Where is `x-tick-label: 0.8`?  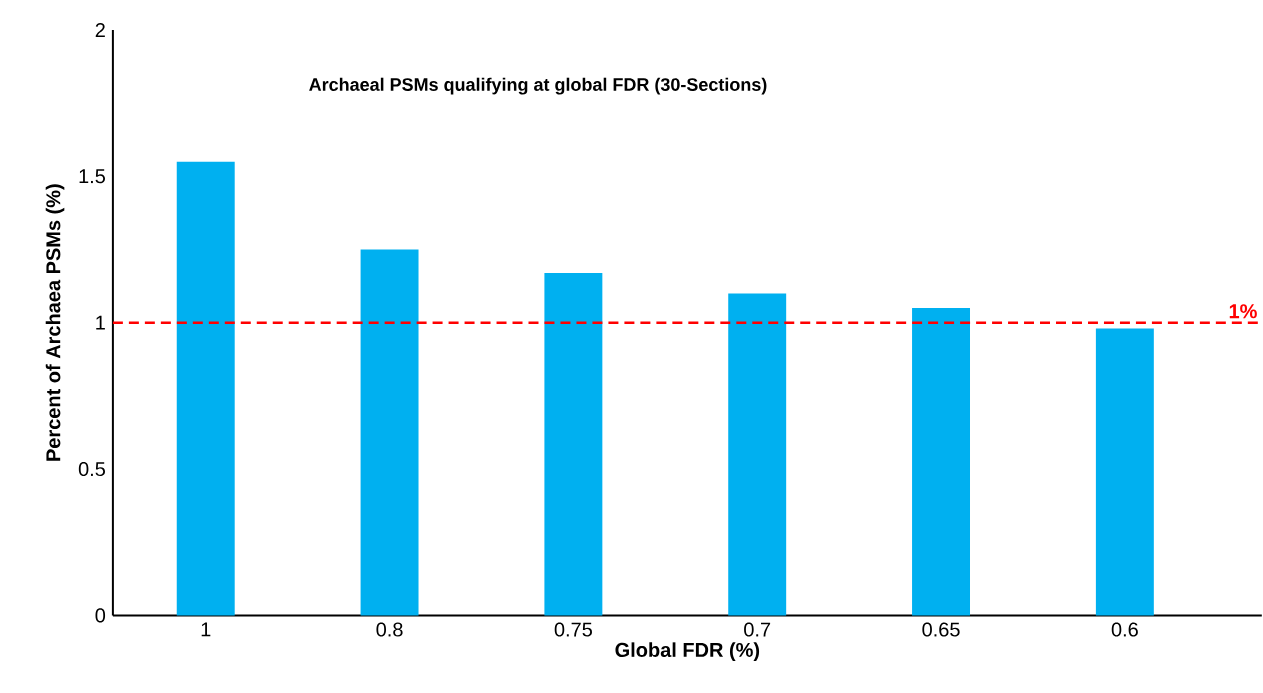
x-tick-label: 0.8 is located at coordinates (389, 629).